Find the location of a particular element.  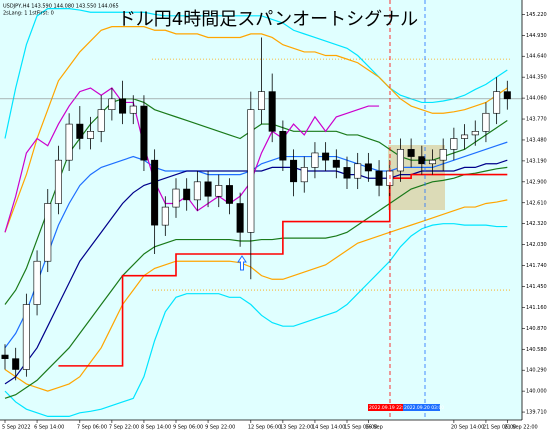

y-tick-label: 142.610 is located at coordinates (536, 203).